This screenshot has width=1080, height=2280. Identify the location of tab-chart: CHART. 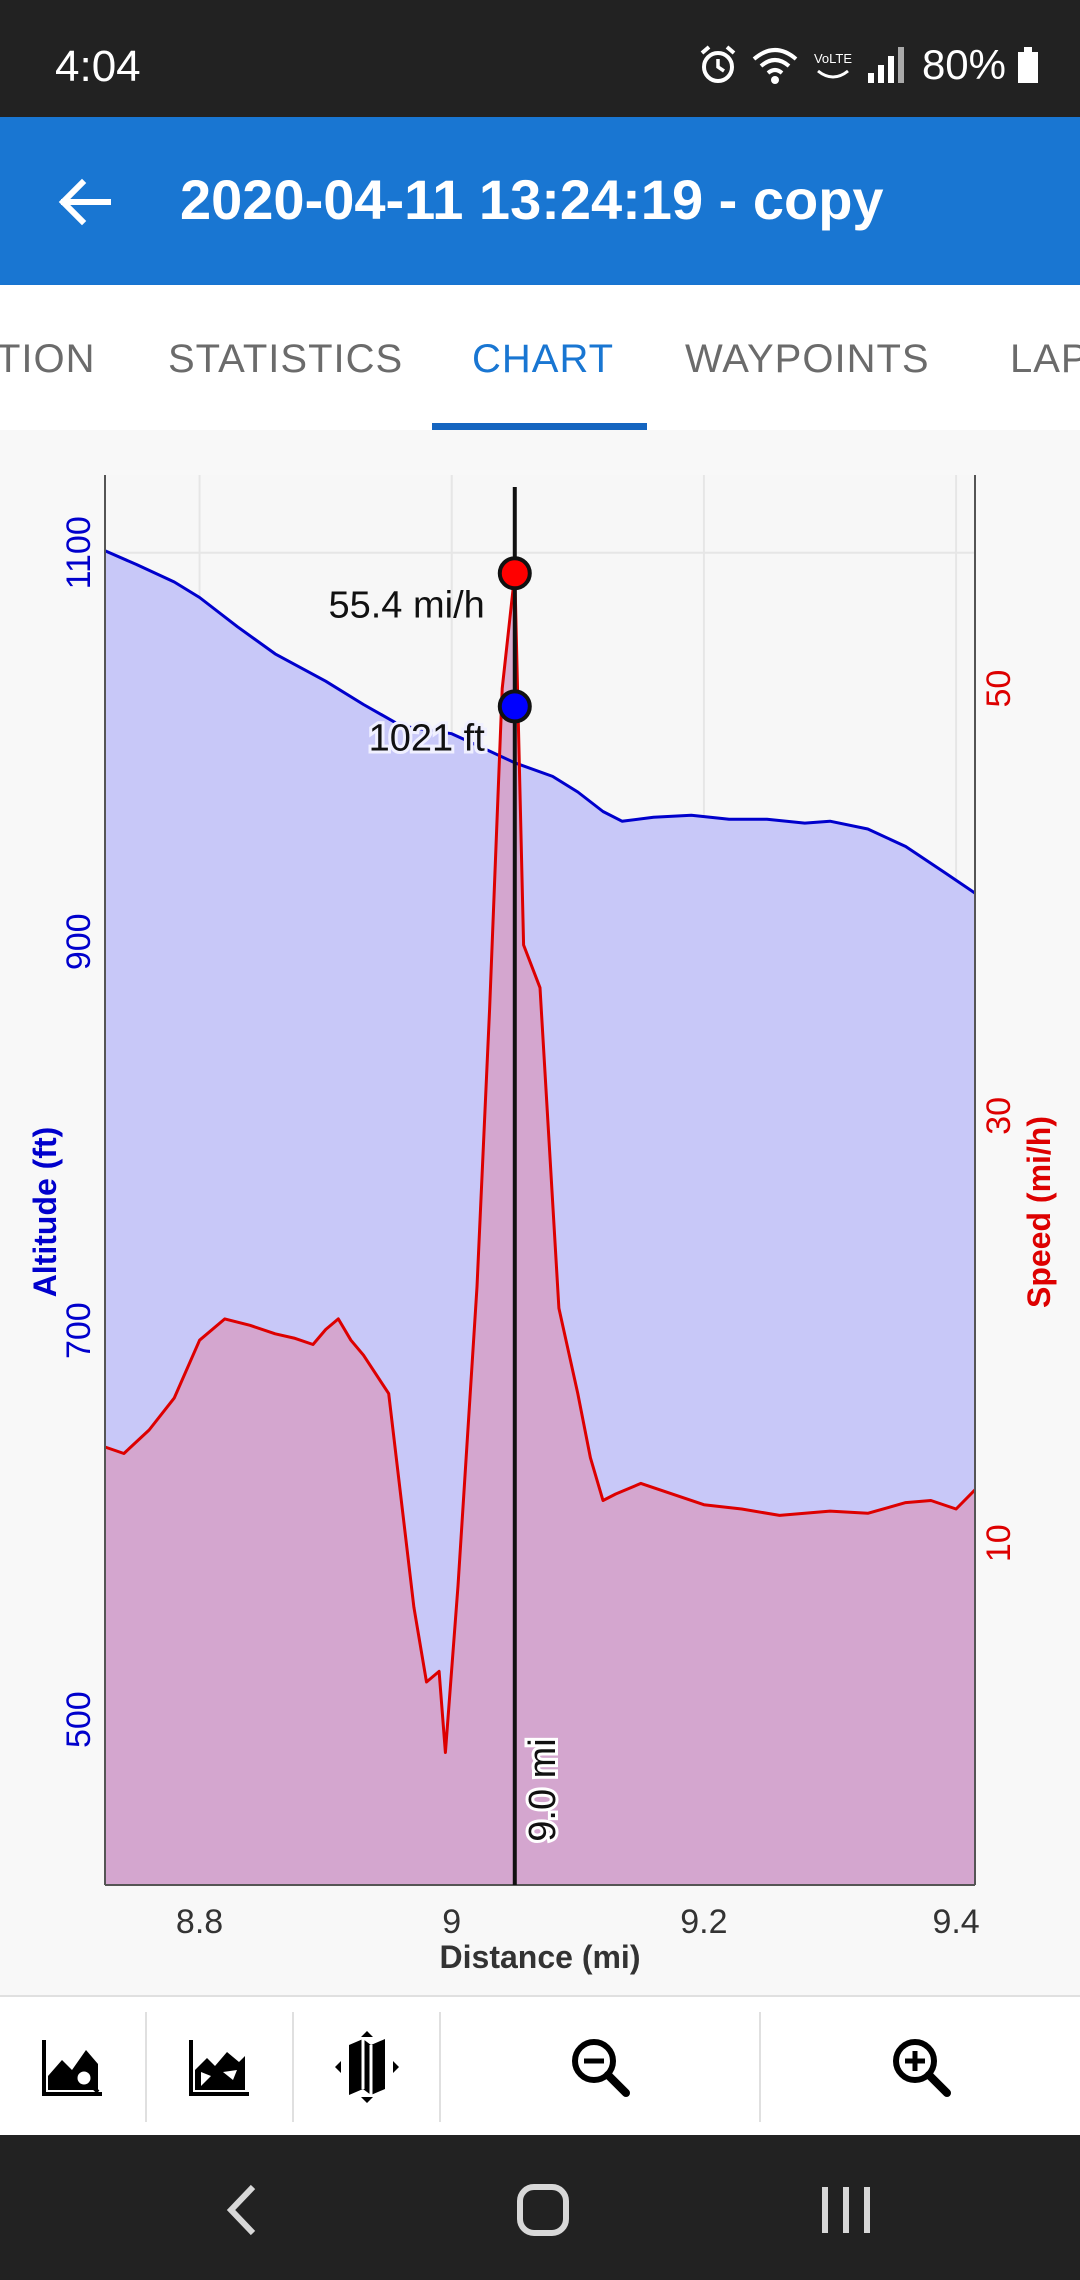
(543, 359).